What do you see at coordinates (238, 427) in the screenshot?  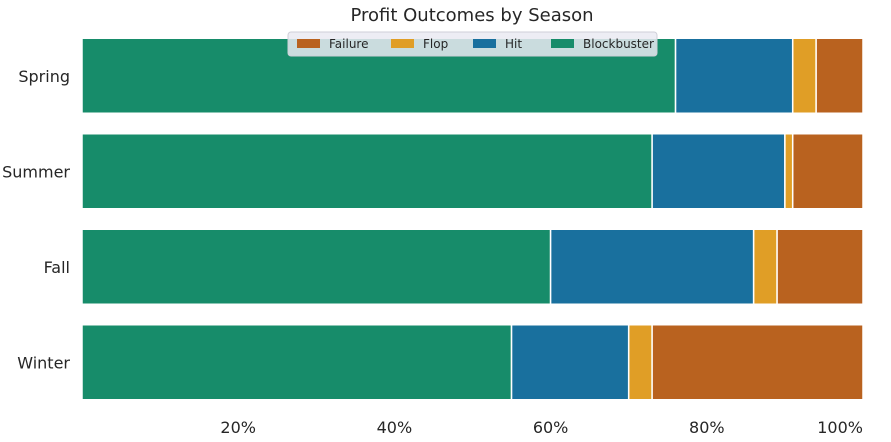 I see `x-tick-label: 20%` at bounding box center [238, 427].